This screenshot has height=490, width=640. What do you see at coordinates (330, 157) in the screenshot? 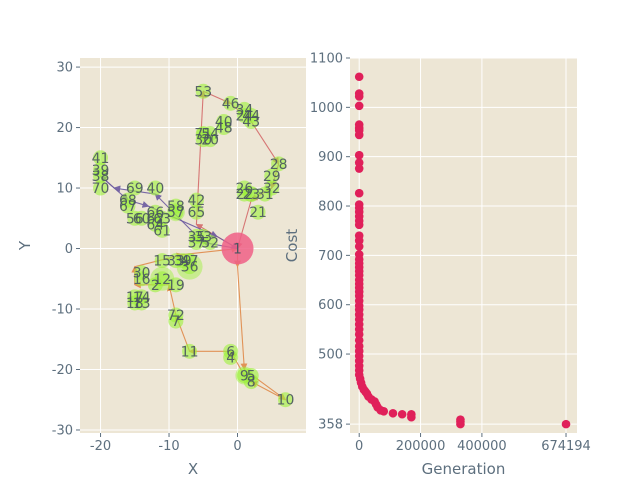
I see `y-tick-label: 900` at bounding box center [330, 157].